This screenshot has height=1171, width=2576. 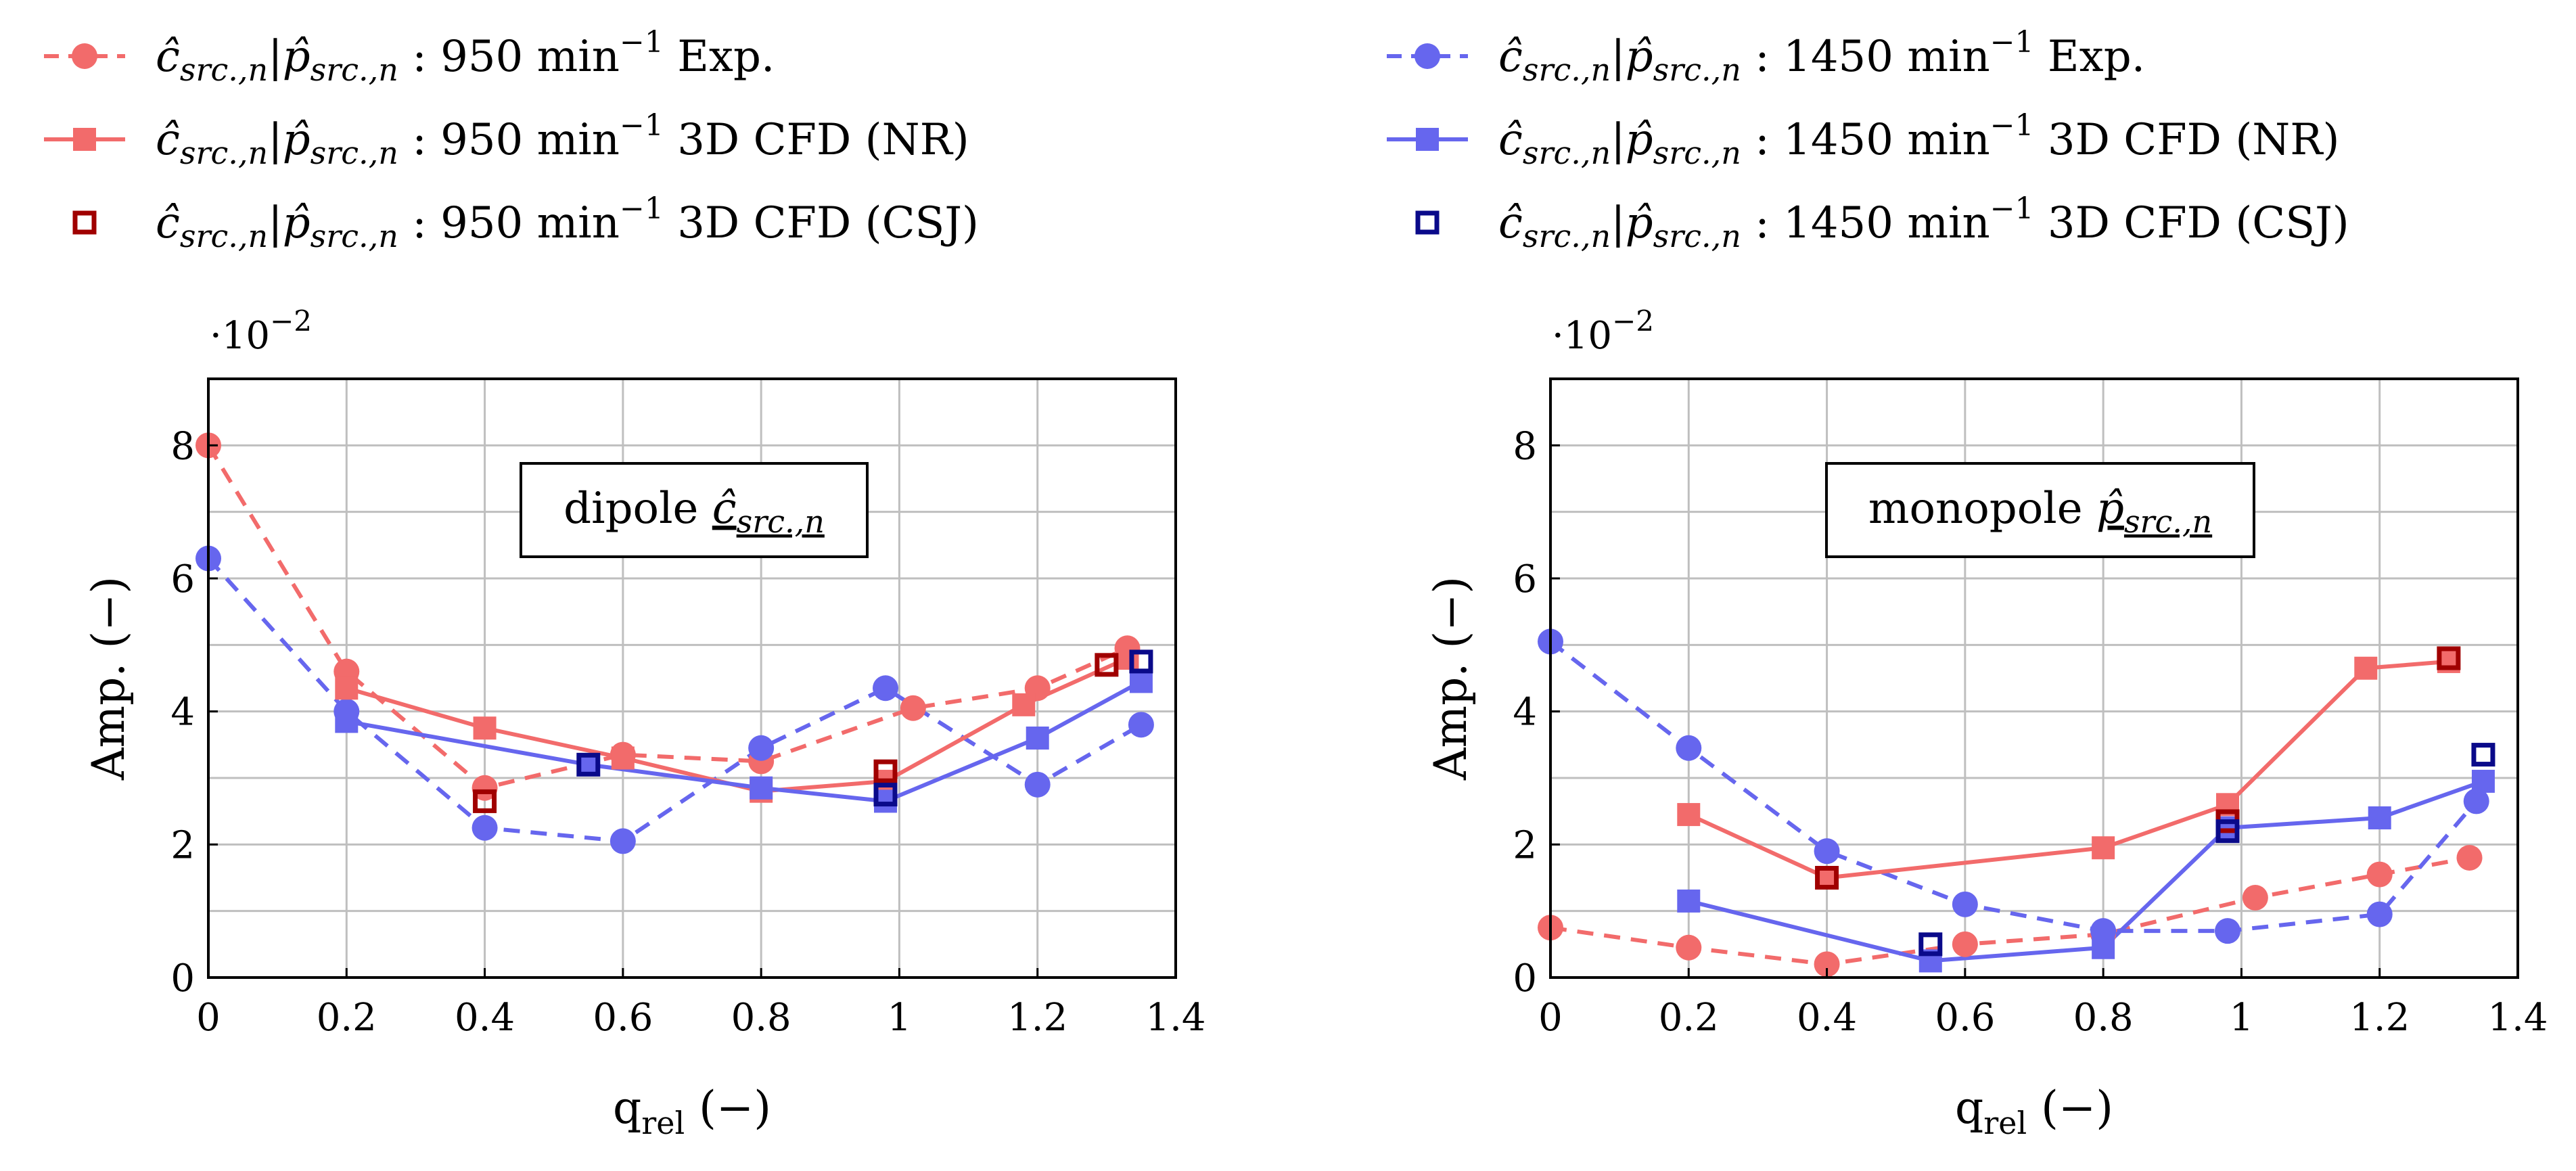 I want to click on annotation-label: dipole ĉsrc.,n, so click(x=694, y=512).